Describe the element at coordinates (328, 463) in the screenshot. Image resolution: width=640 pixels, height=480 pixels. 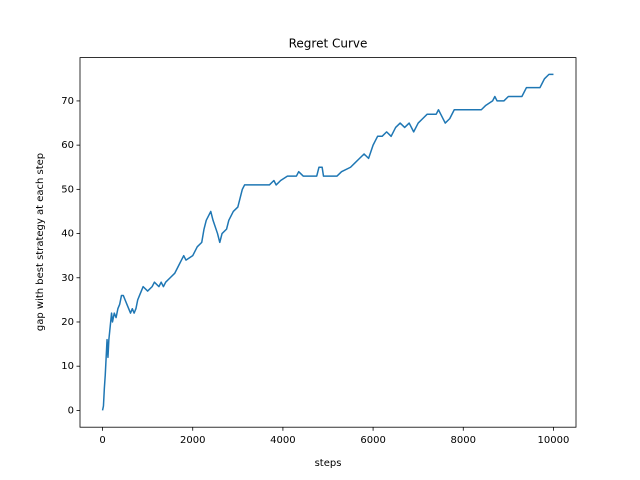
I see `x-axis-label: steps` at that location.